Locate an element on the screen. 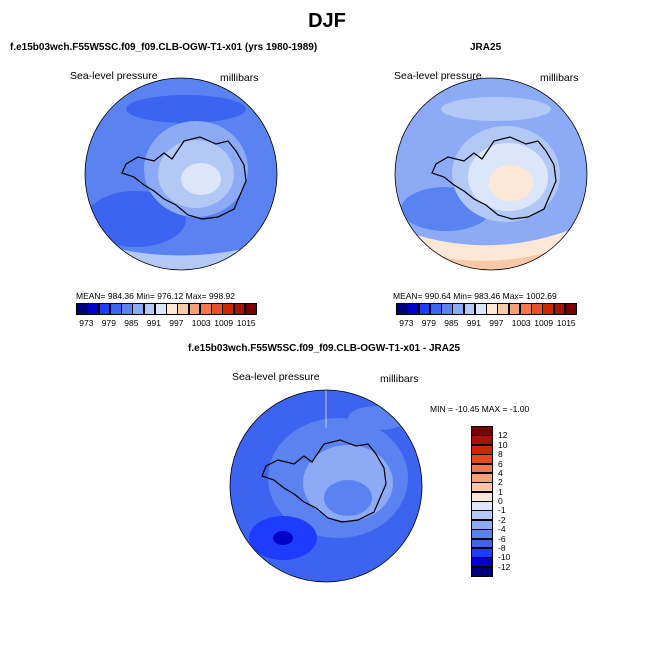 This screenshot has width=654, height=655. colorbar-tick-label: -1 is located at coordinates (502, 510).